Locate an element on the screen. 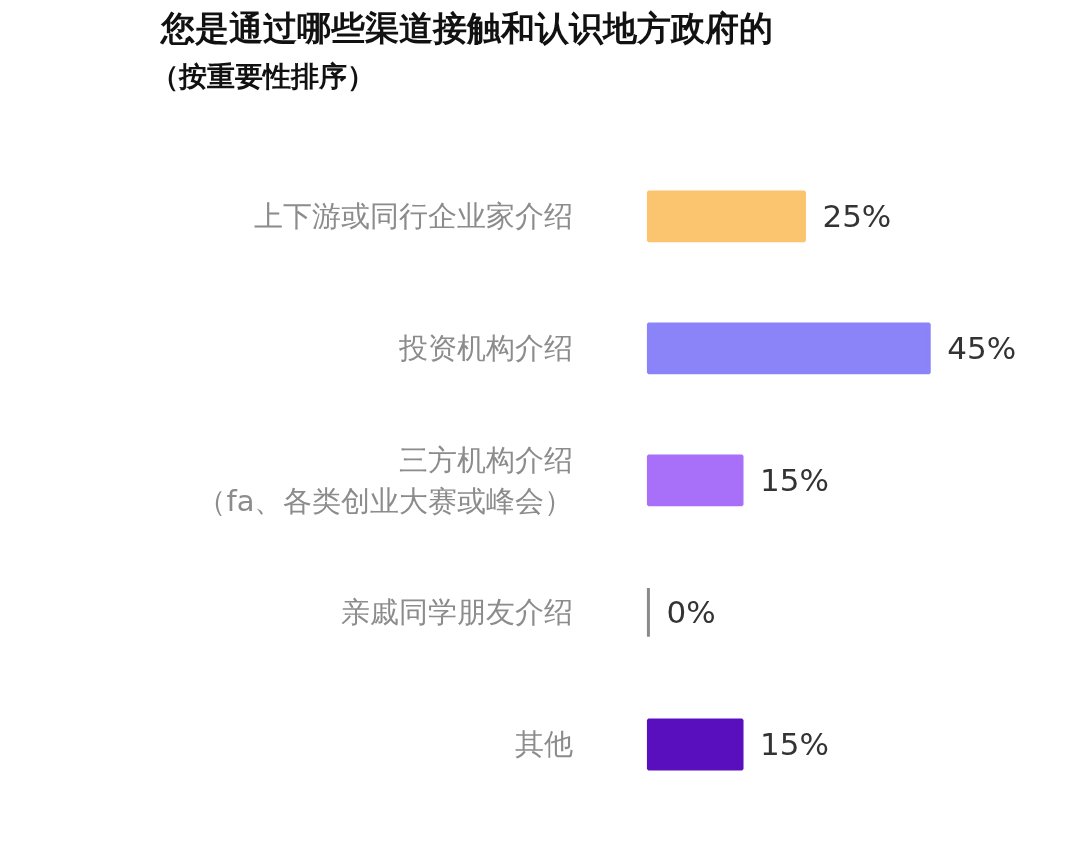  y-tick-label: 三方机构介绍（fa、各类创业大赛或峰会） is located at coordinates (385, 480).